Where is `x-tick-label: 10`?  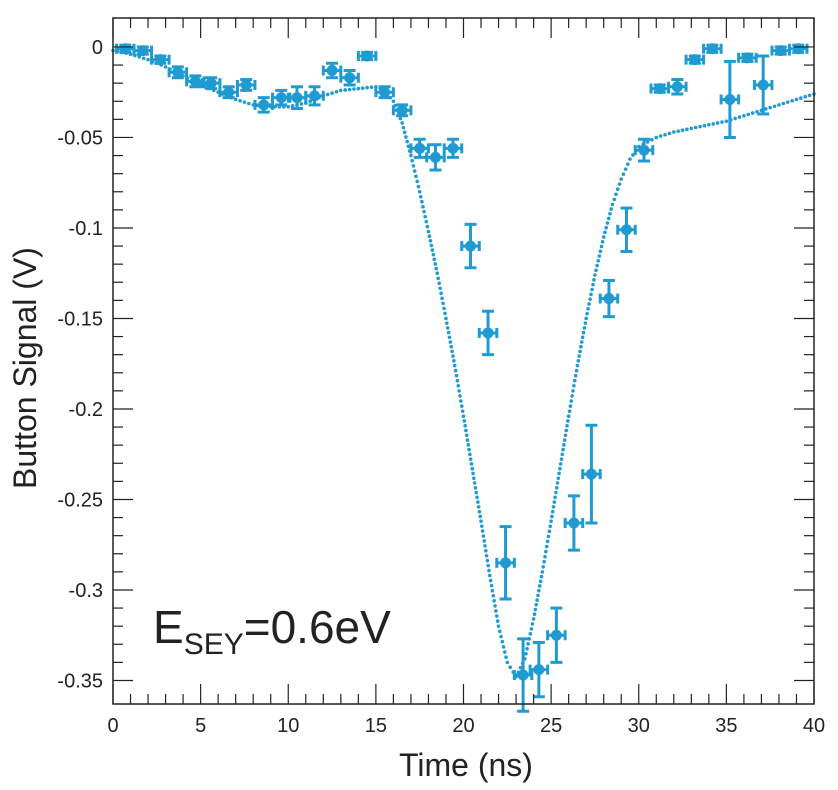 x-tick-label: 10 is located at coordinates (288, 726).